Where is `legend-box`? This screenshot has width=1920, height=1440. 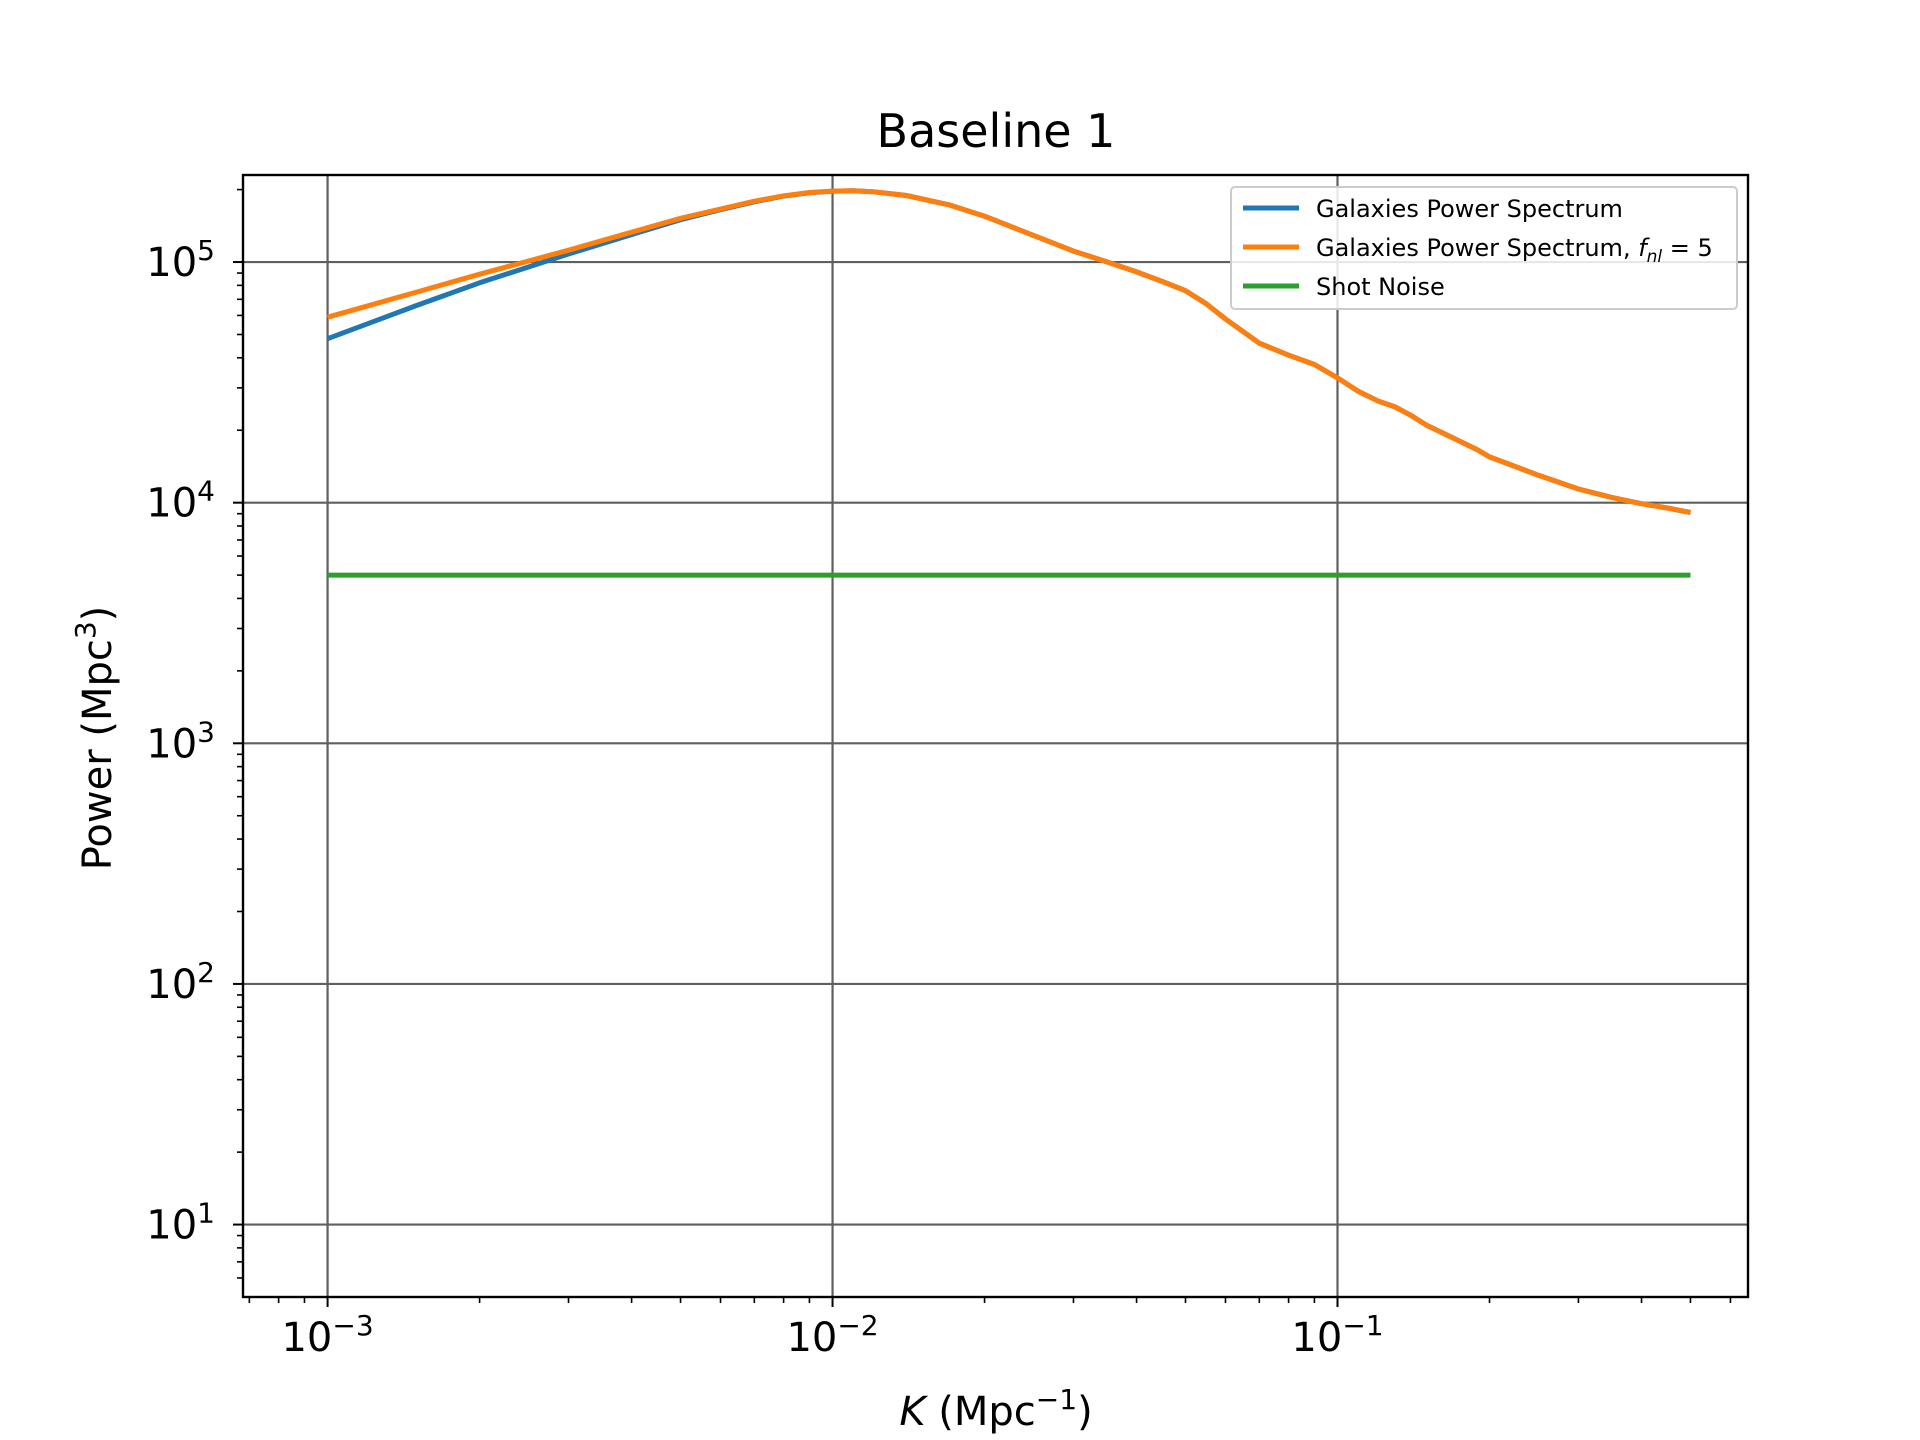 legend-box is located at coordinates (1484, 248).